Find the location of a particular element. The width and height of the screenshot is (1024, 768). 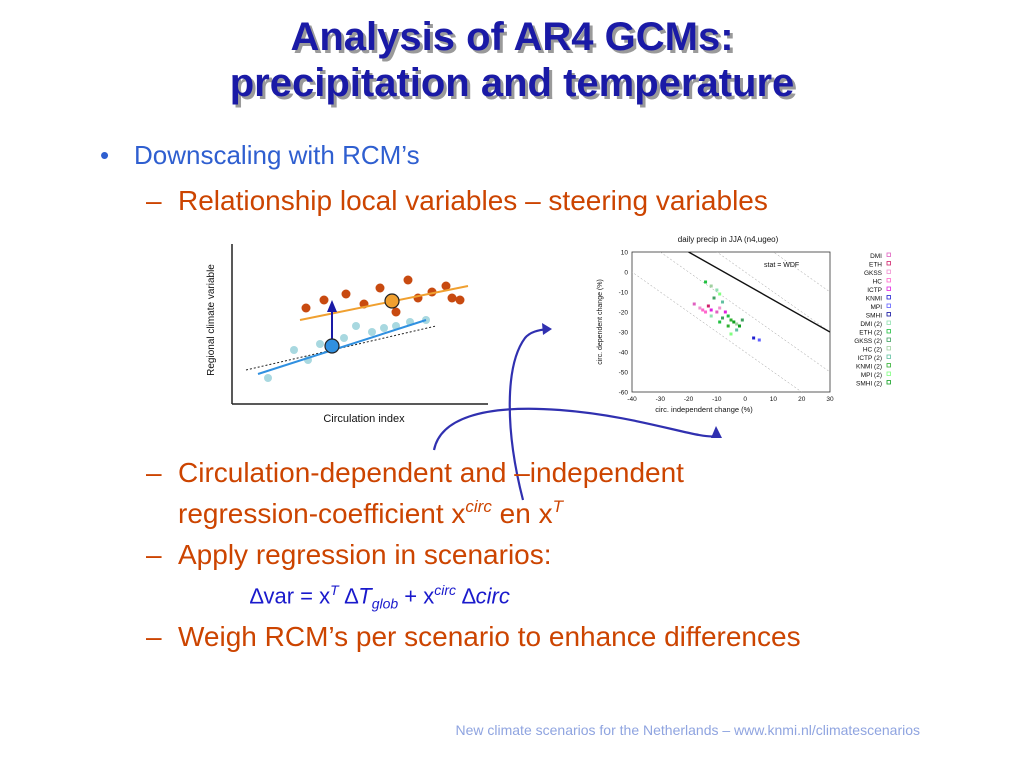

orange-highlight-point is located at coordinates (392, 301).